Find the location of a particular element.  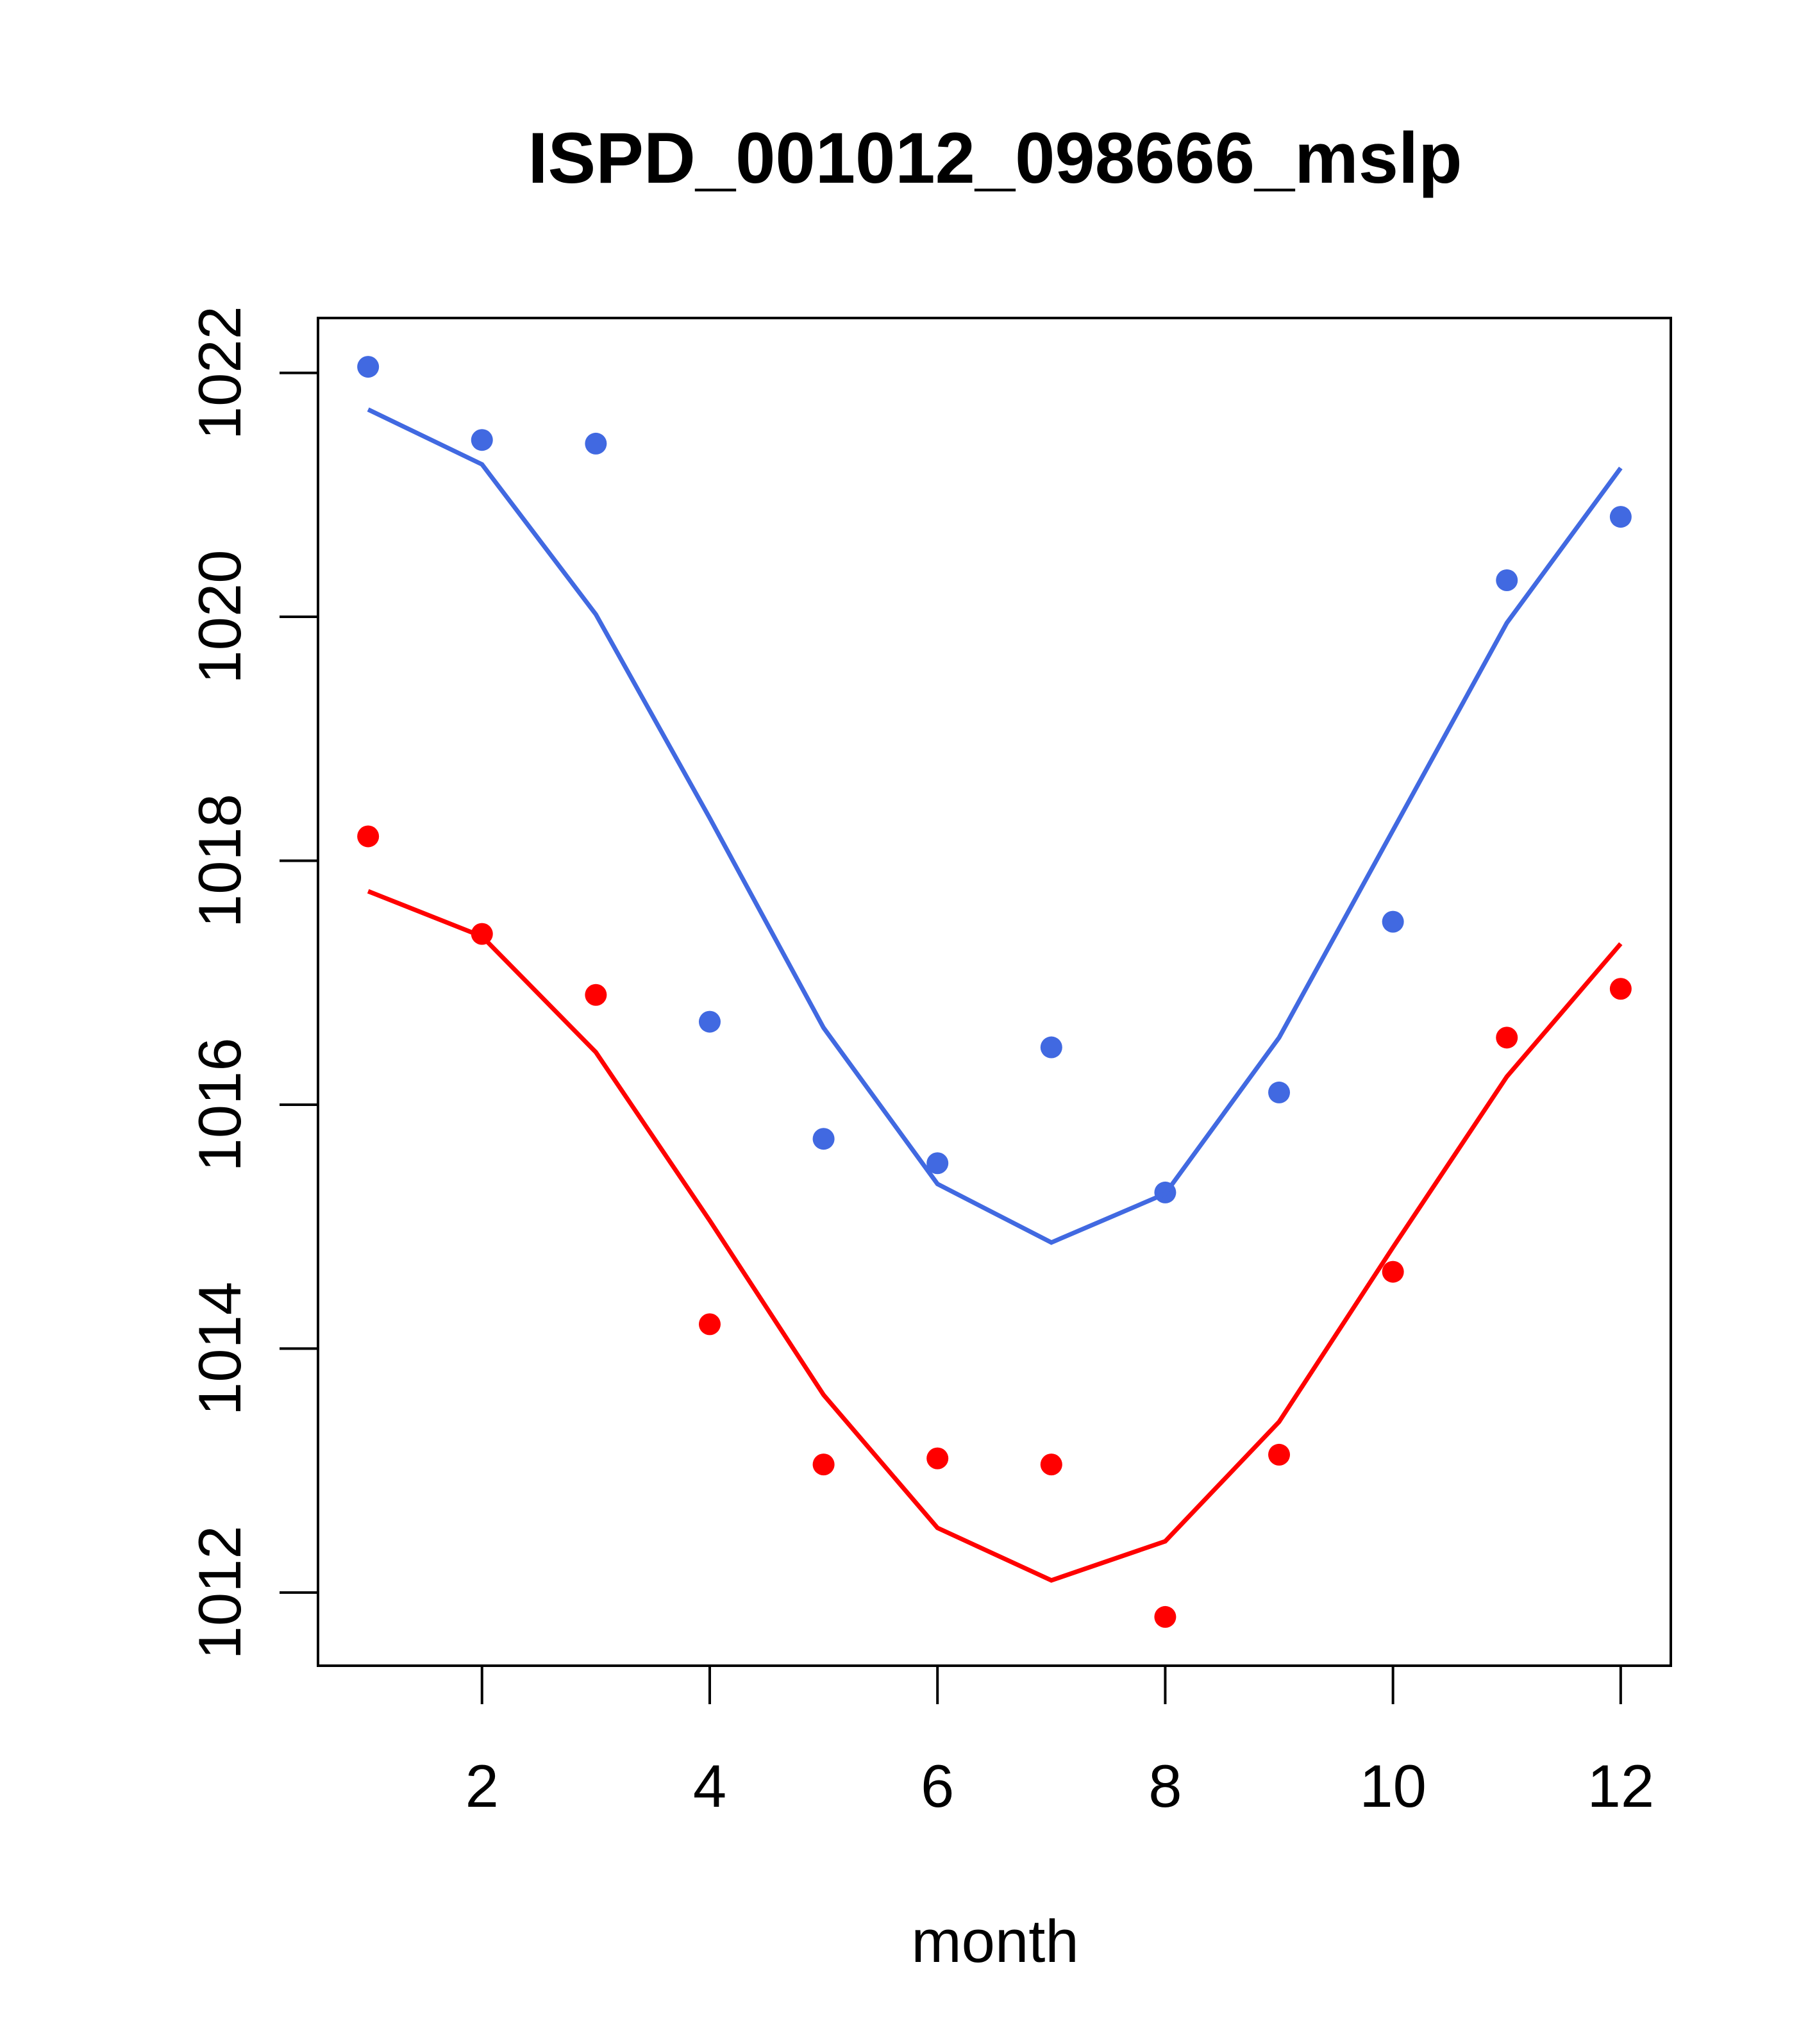

y-tick-label: 1022 is located at coordinates (220, 373).